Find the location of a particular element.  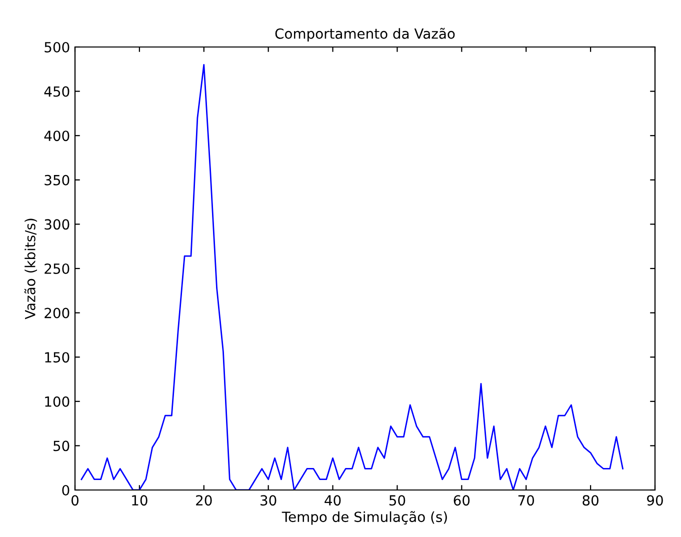

y-tick-label: 200 is located at coordinates (57, 313).